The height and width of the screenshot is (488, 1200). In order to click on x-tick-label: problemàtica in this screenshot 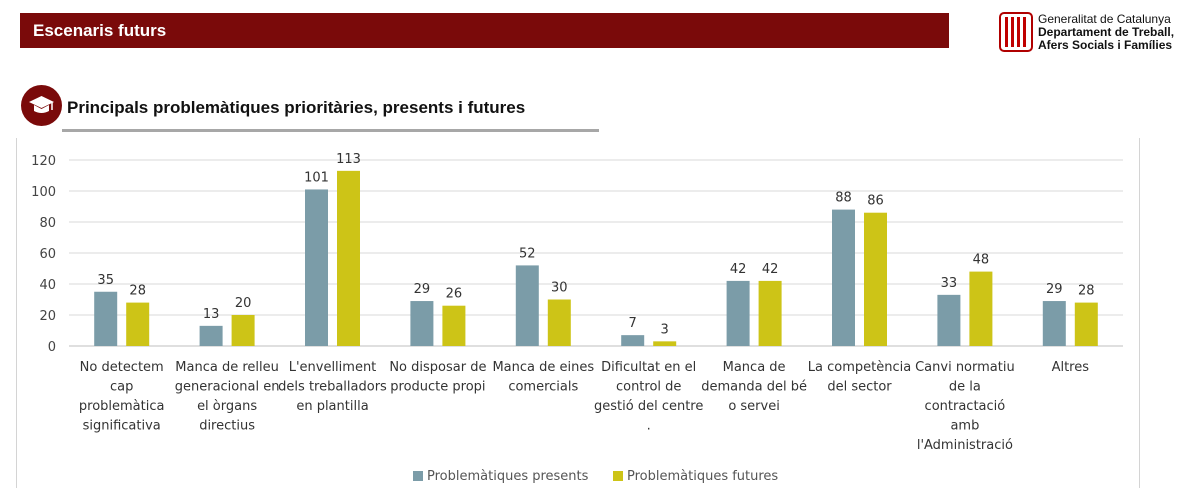, I will do `click(122, 406)`.